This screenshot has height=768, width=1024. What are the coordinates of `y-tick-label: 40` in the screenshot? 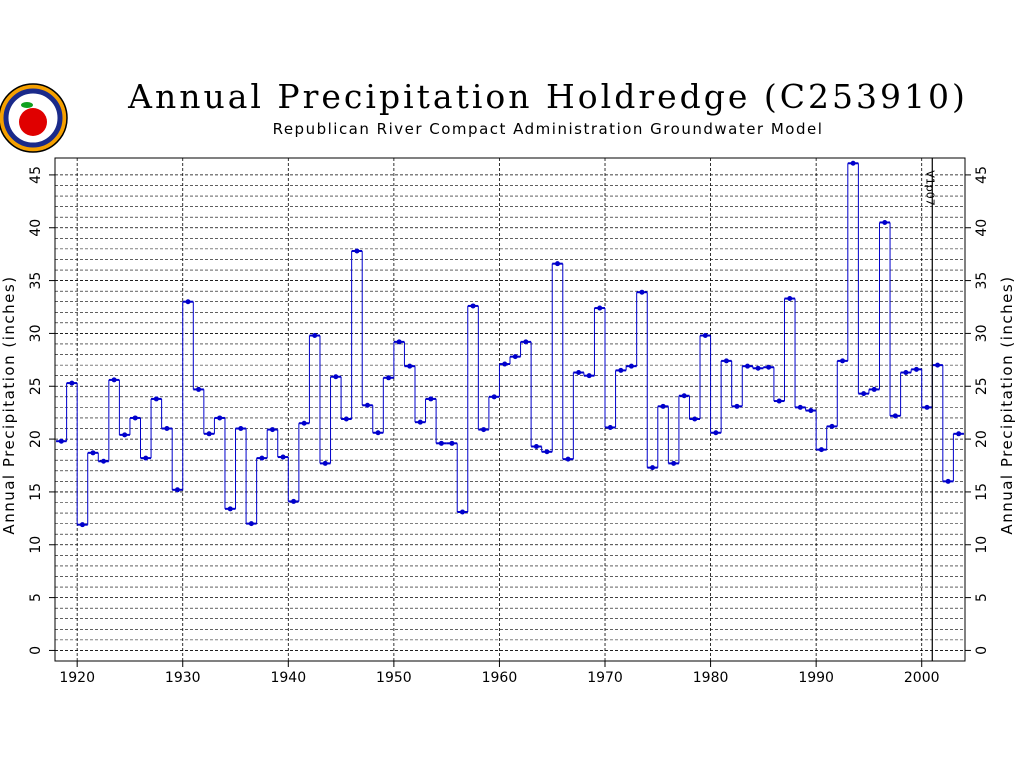 It's located at (36, 228).